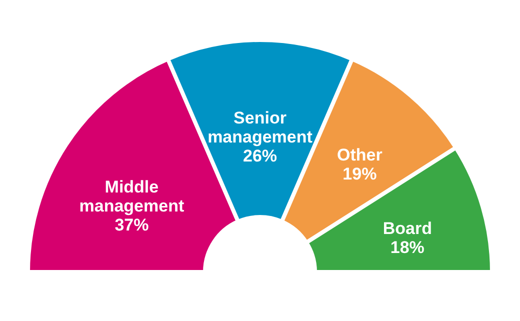 This screenshot has height=321, width=520. Describe the element at coordinates (260, 127) in the screenshot. I see `slice-label: Senior management` at that location.